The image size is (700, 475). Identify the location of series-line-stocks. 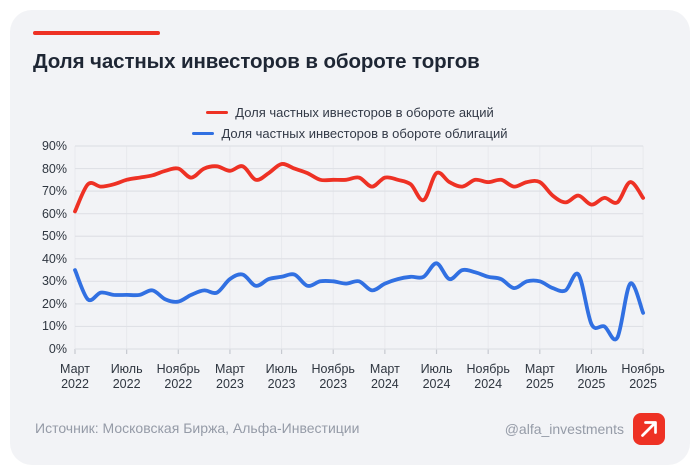
(359, 188).